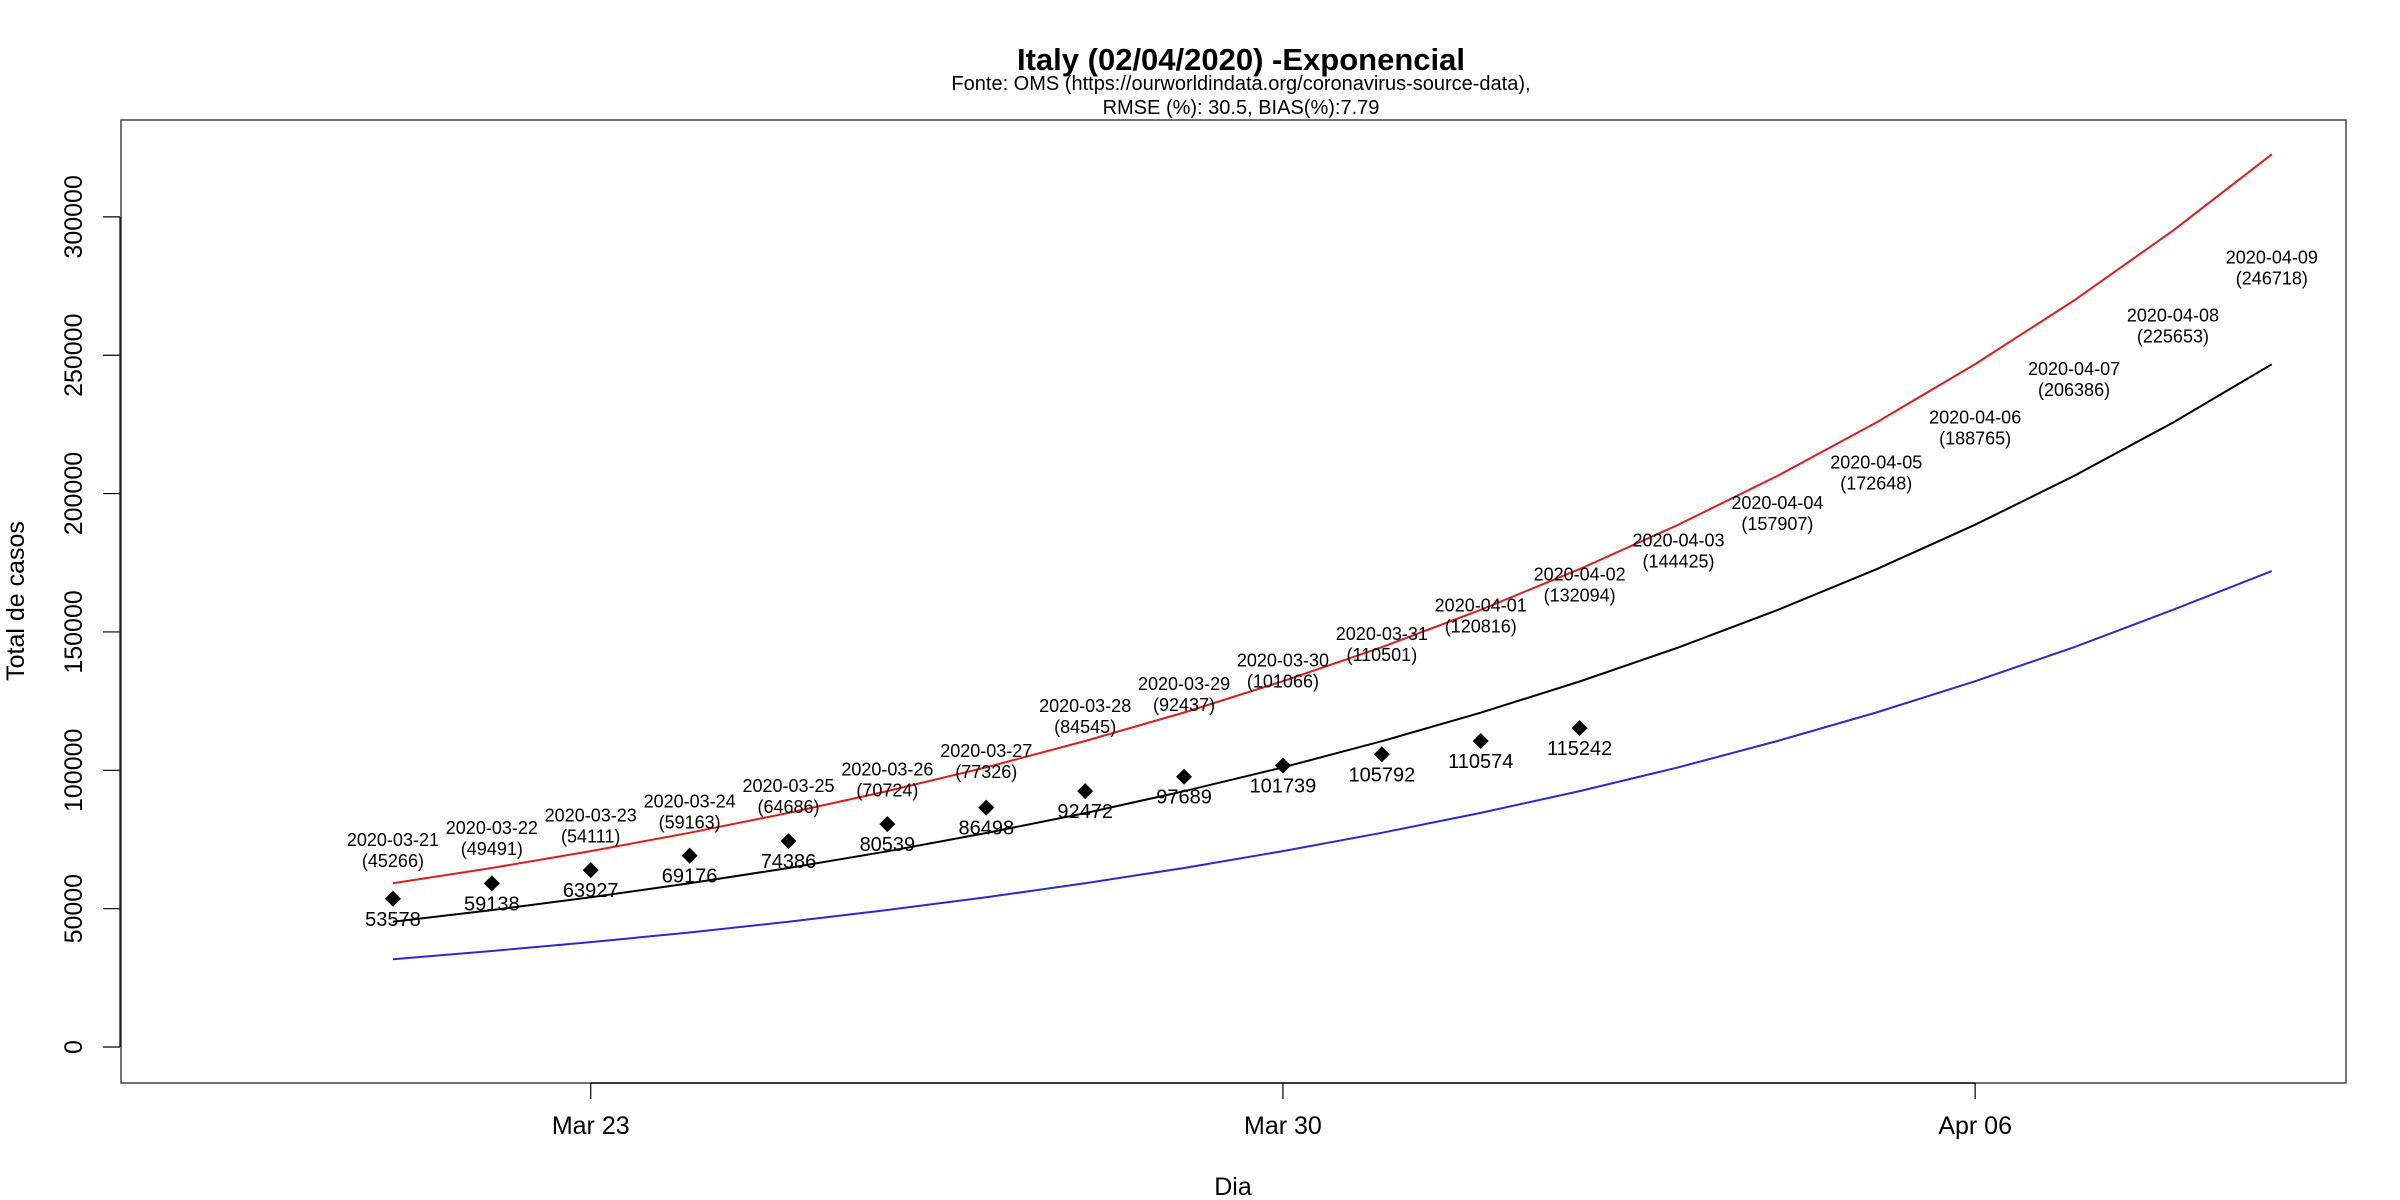  I want to click on y-axis-title: Total de casos, so click(16, 601).